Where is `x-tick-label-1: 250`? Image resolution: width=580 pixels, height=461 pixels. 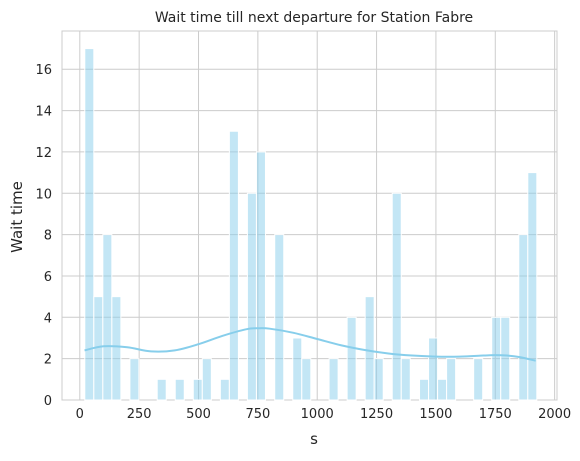
x-tick-label-1: 250 is located at coordinates (139, 414).